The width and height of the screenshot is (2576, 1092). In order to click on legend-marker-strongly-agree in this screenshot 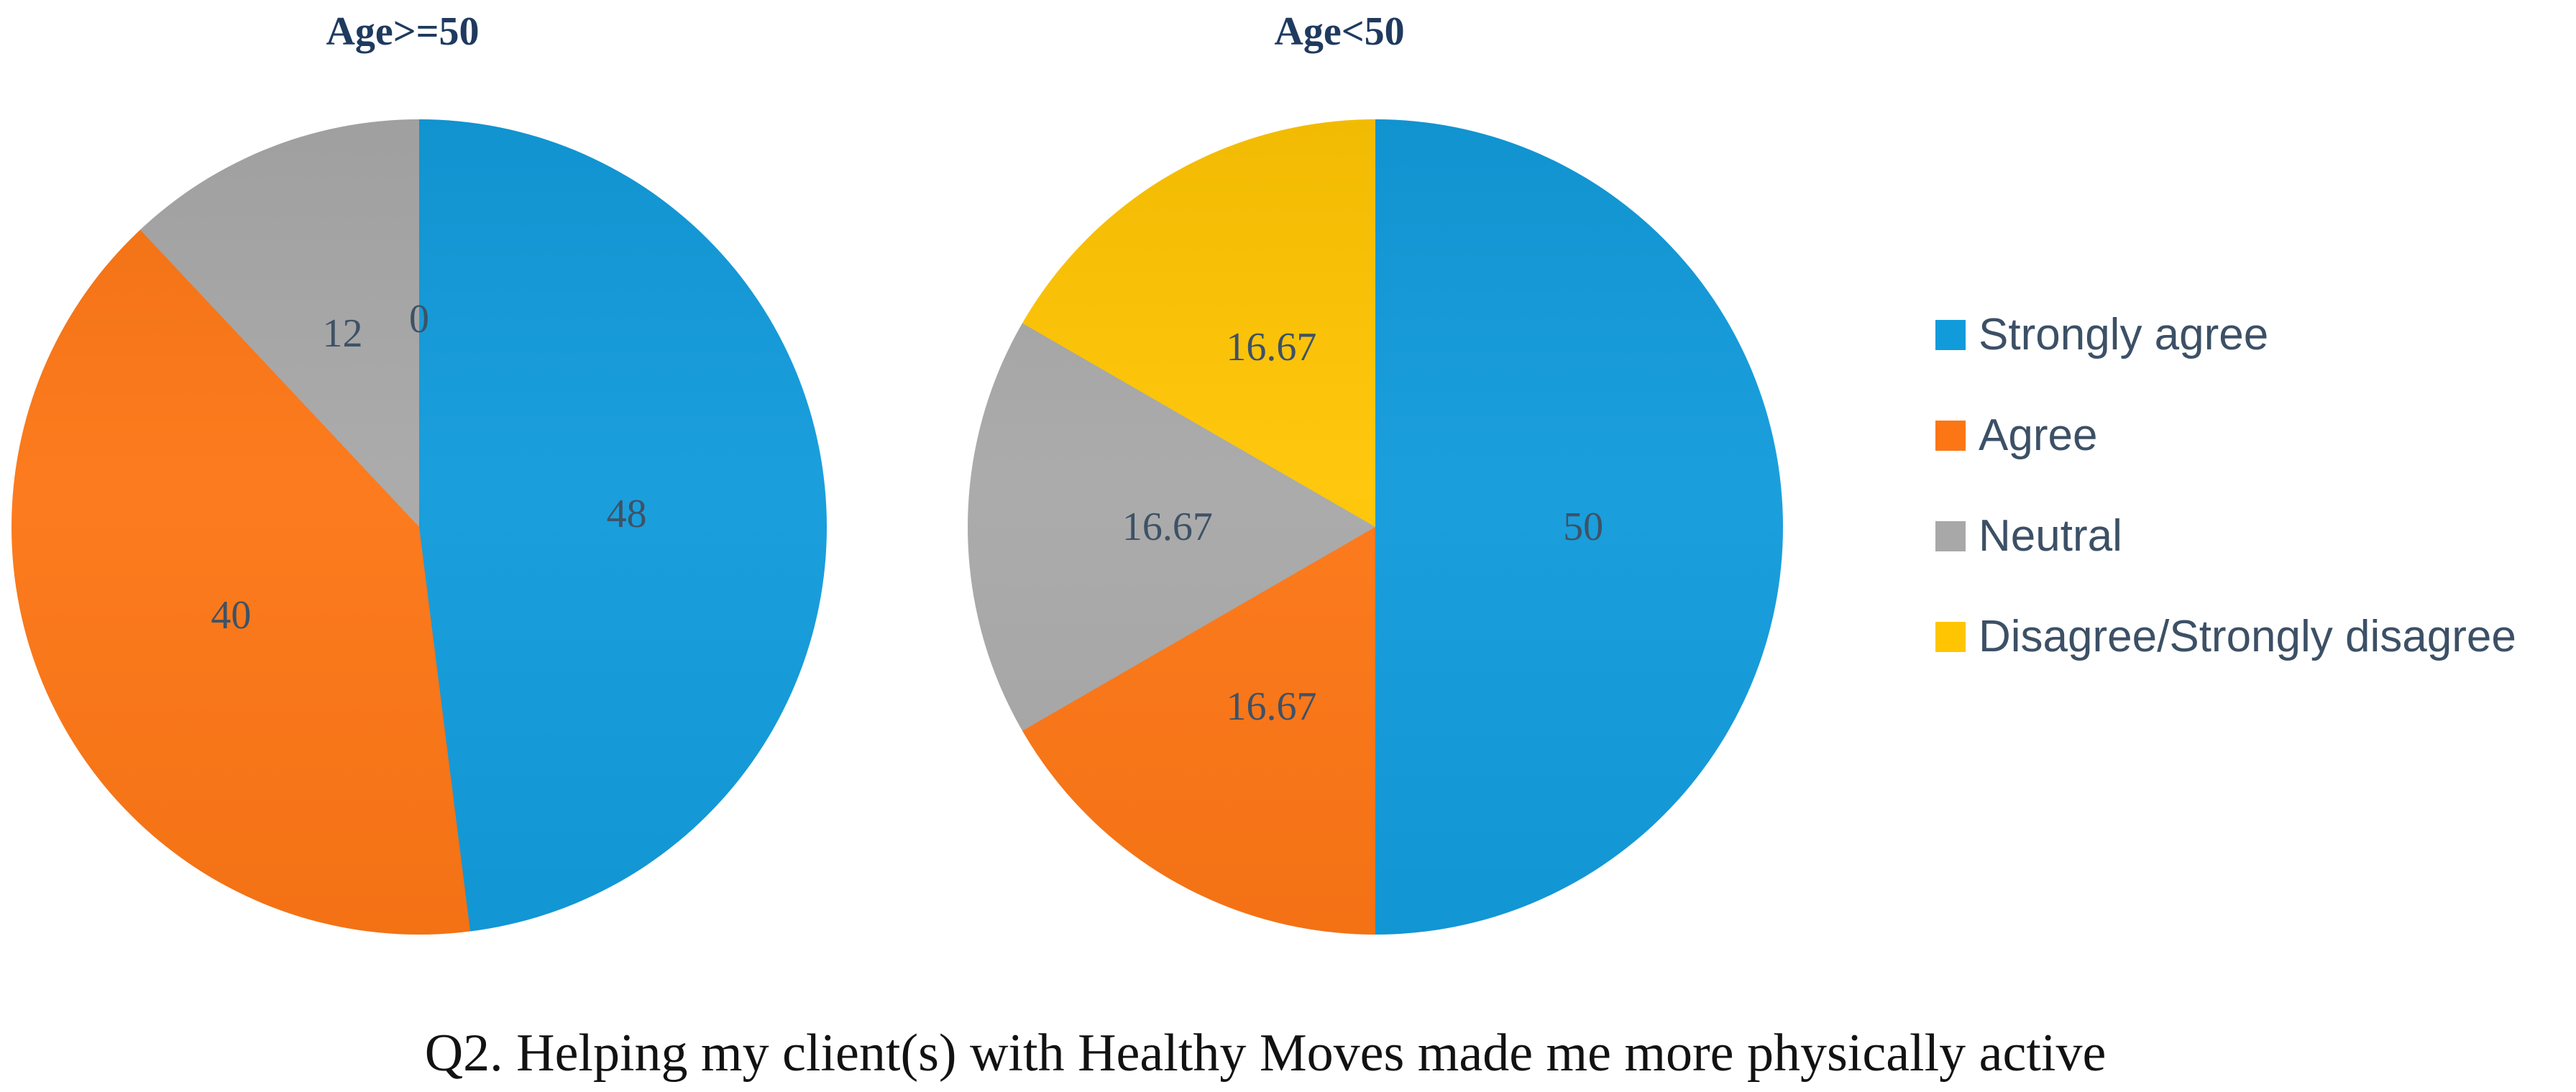, I will do `click(1951, 335)`.